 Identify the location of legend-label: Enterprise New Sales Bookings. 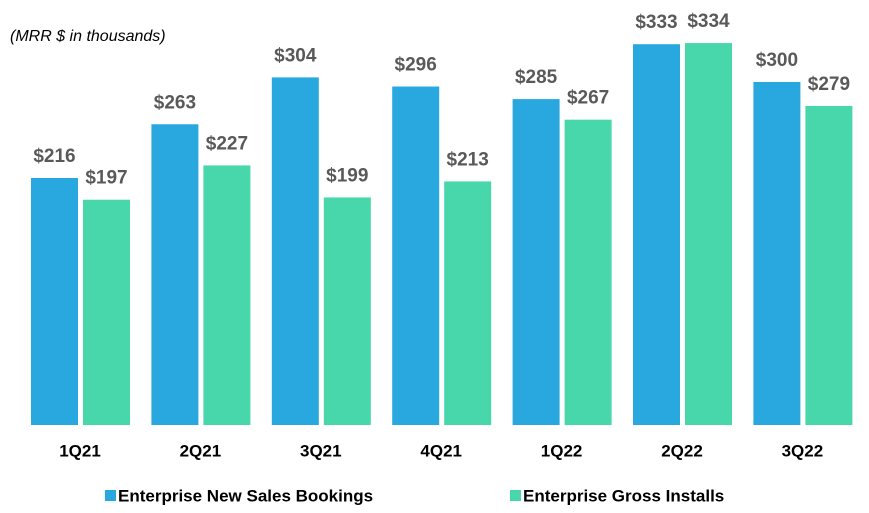
(245, 495).